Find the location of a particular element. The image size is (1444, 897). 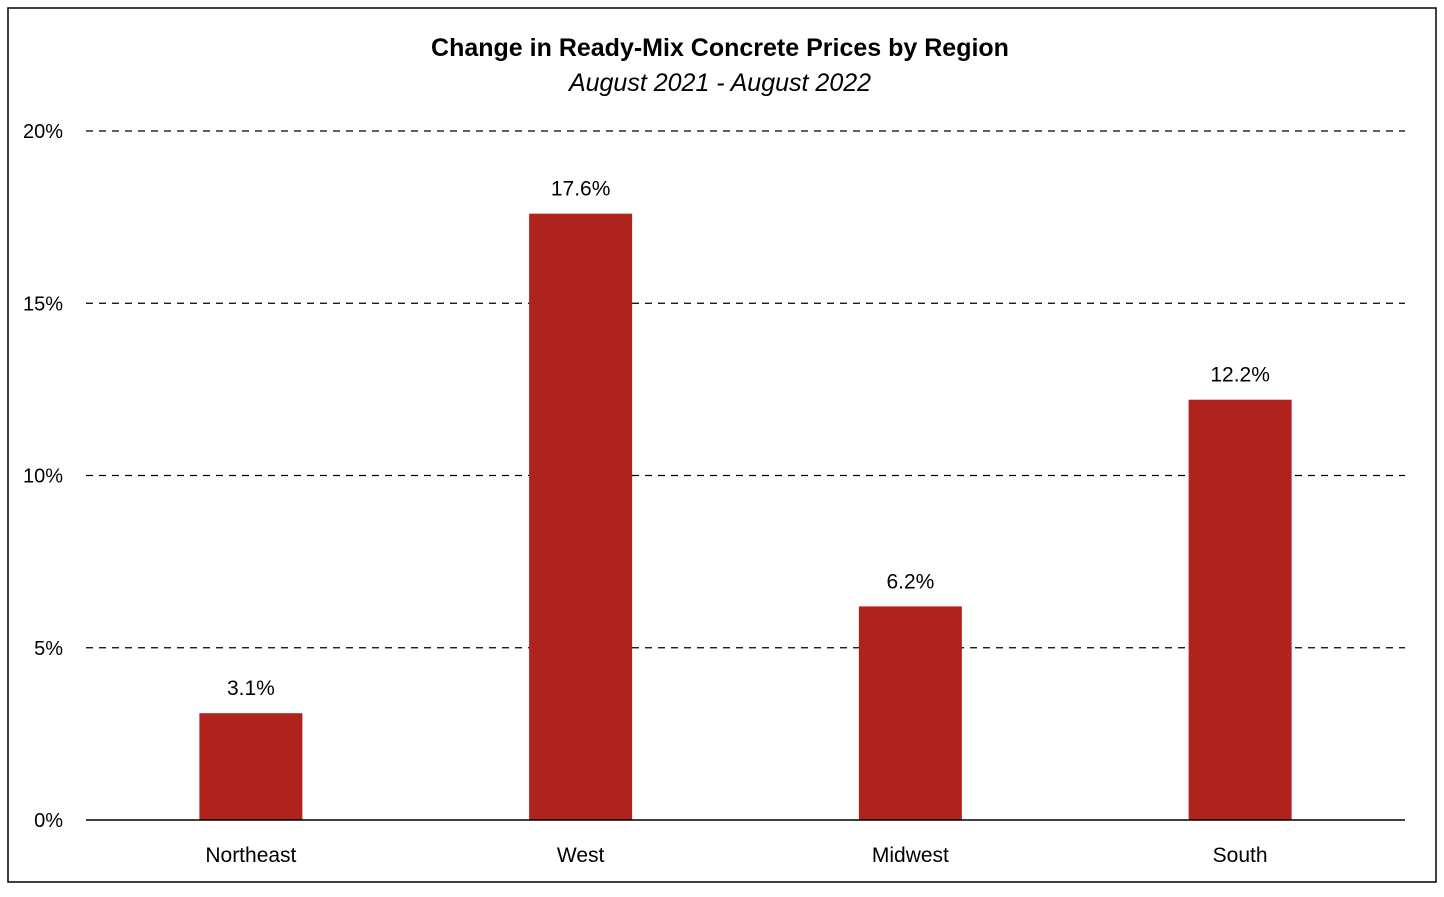

chart-subtitle: August 2021 - August 2022 is located at coordinates (719, 83).